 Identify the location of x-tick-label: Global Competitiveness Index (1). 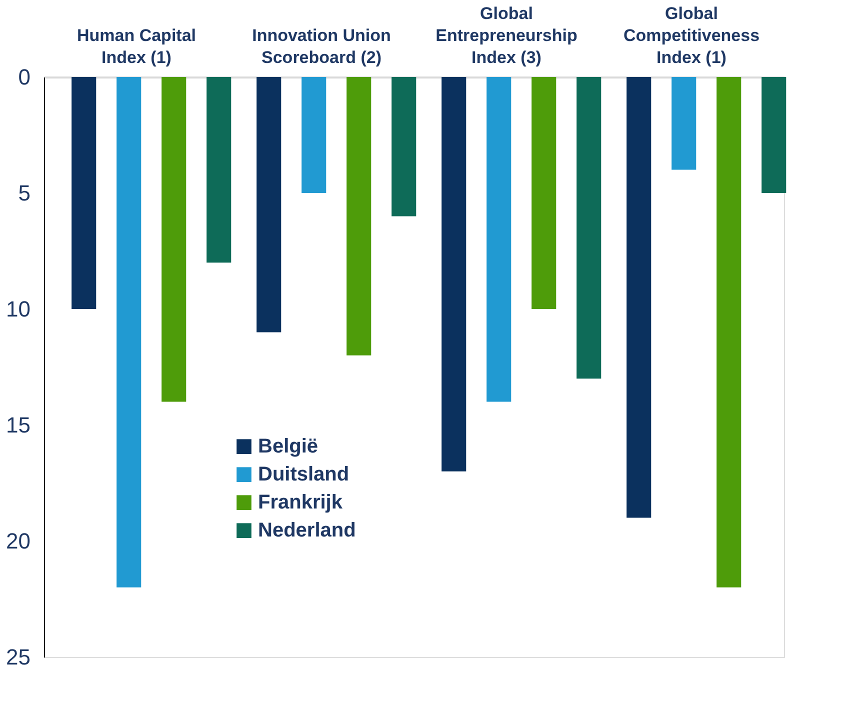
(691, 35).